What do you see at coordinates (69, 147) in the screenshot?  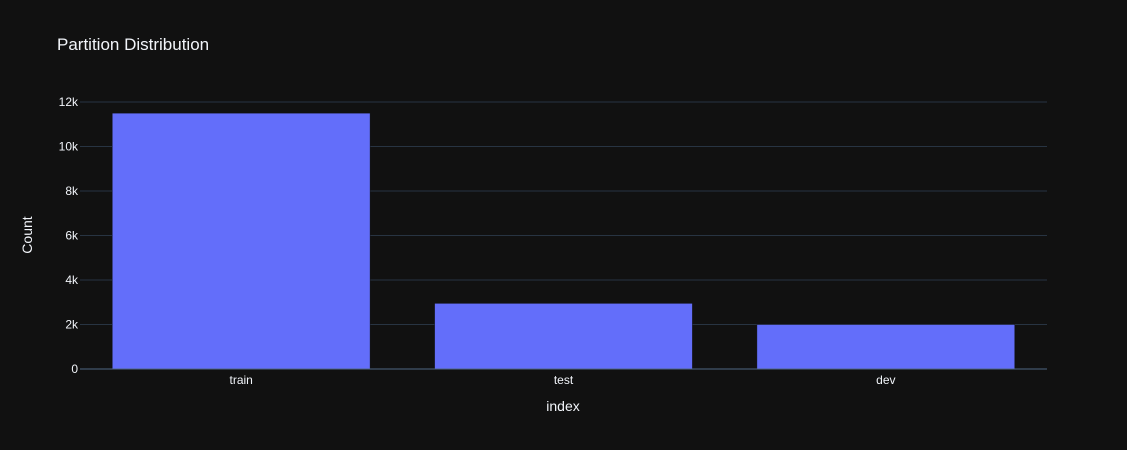 I see `y-tick-label: 10k` at bounding box center [69, 147].